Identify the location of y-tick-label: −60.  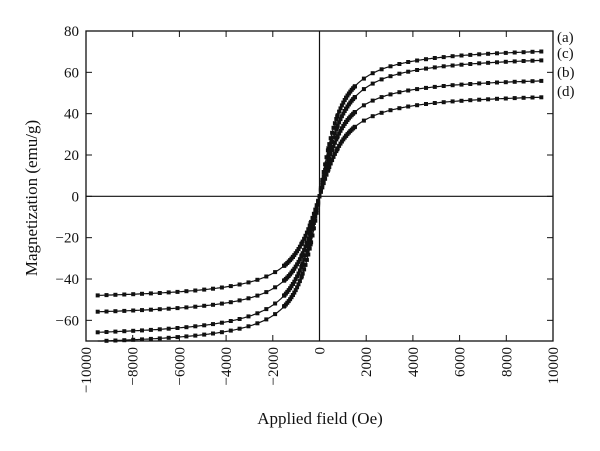
(67, 321).